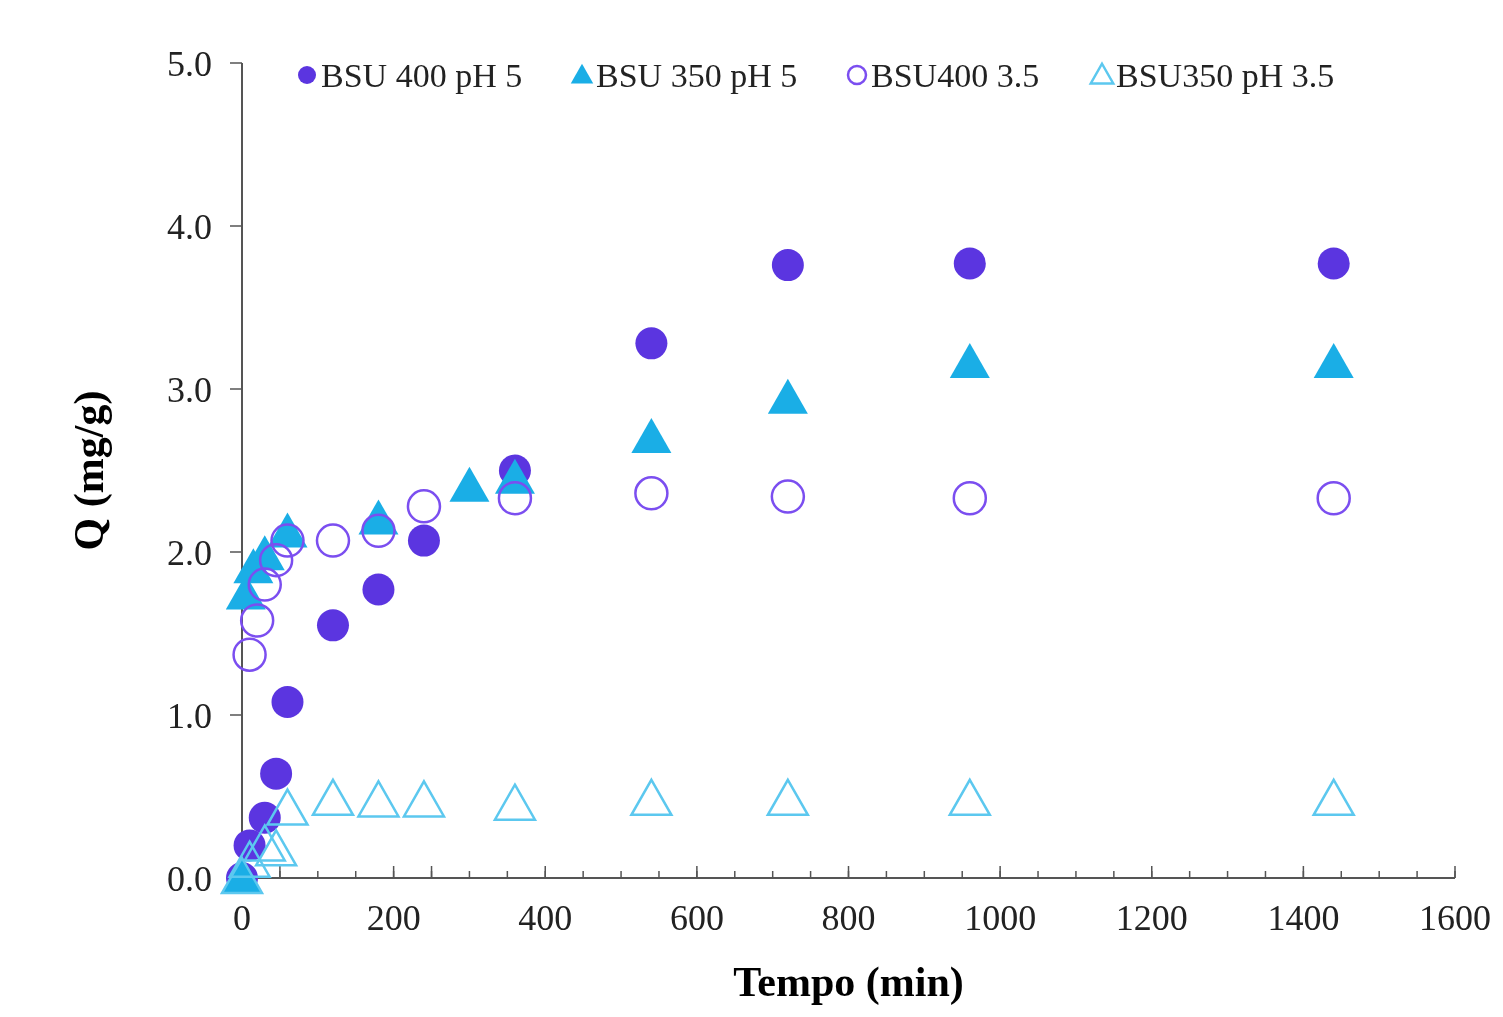 Image resolution: width=1503 pixels, height=1017 pixels. I want to click on y-tick-label: 4.0, so click(189, 226).